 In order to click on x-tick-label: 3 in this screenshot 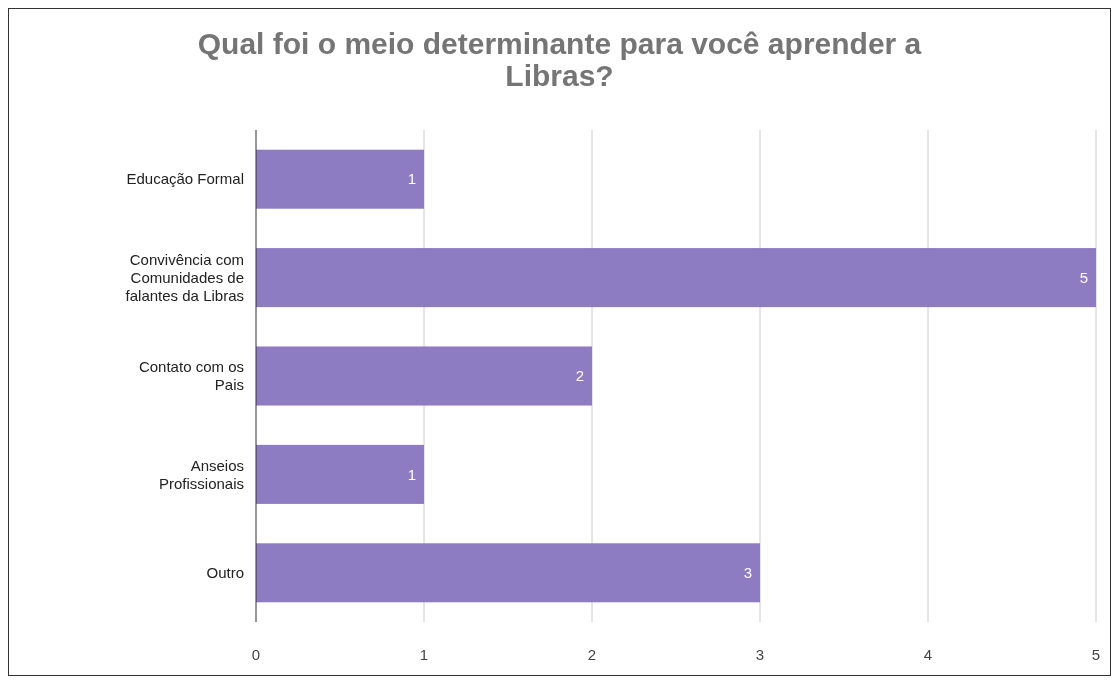, I will do `click(760, 654)`.